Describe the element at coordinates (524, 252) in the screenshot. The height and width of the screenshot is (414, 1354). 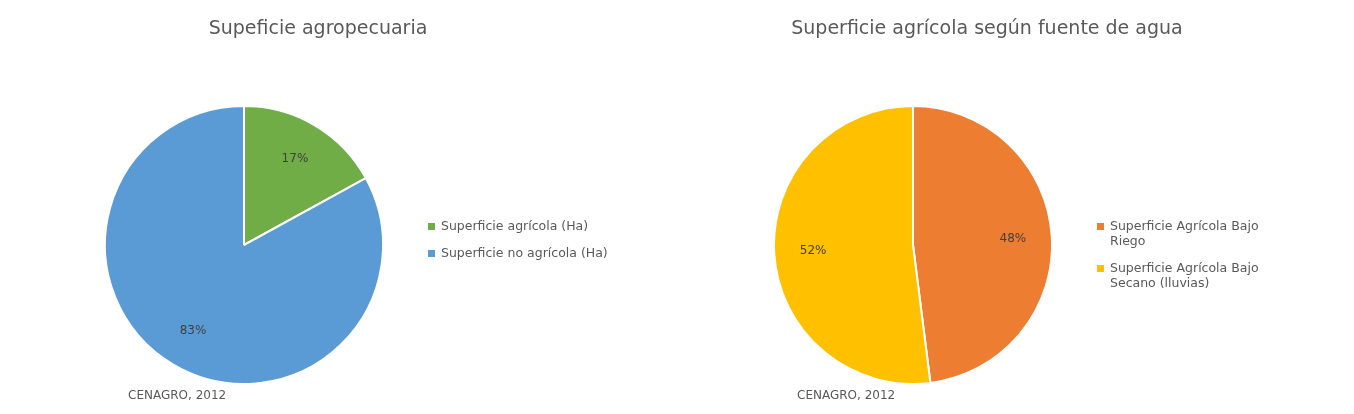
I see `legend-label: Superficie no agrícola (Ha)` at that location.